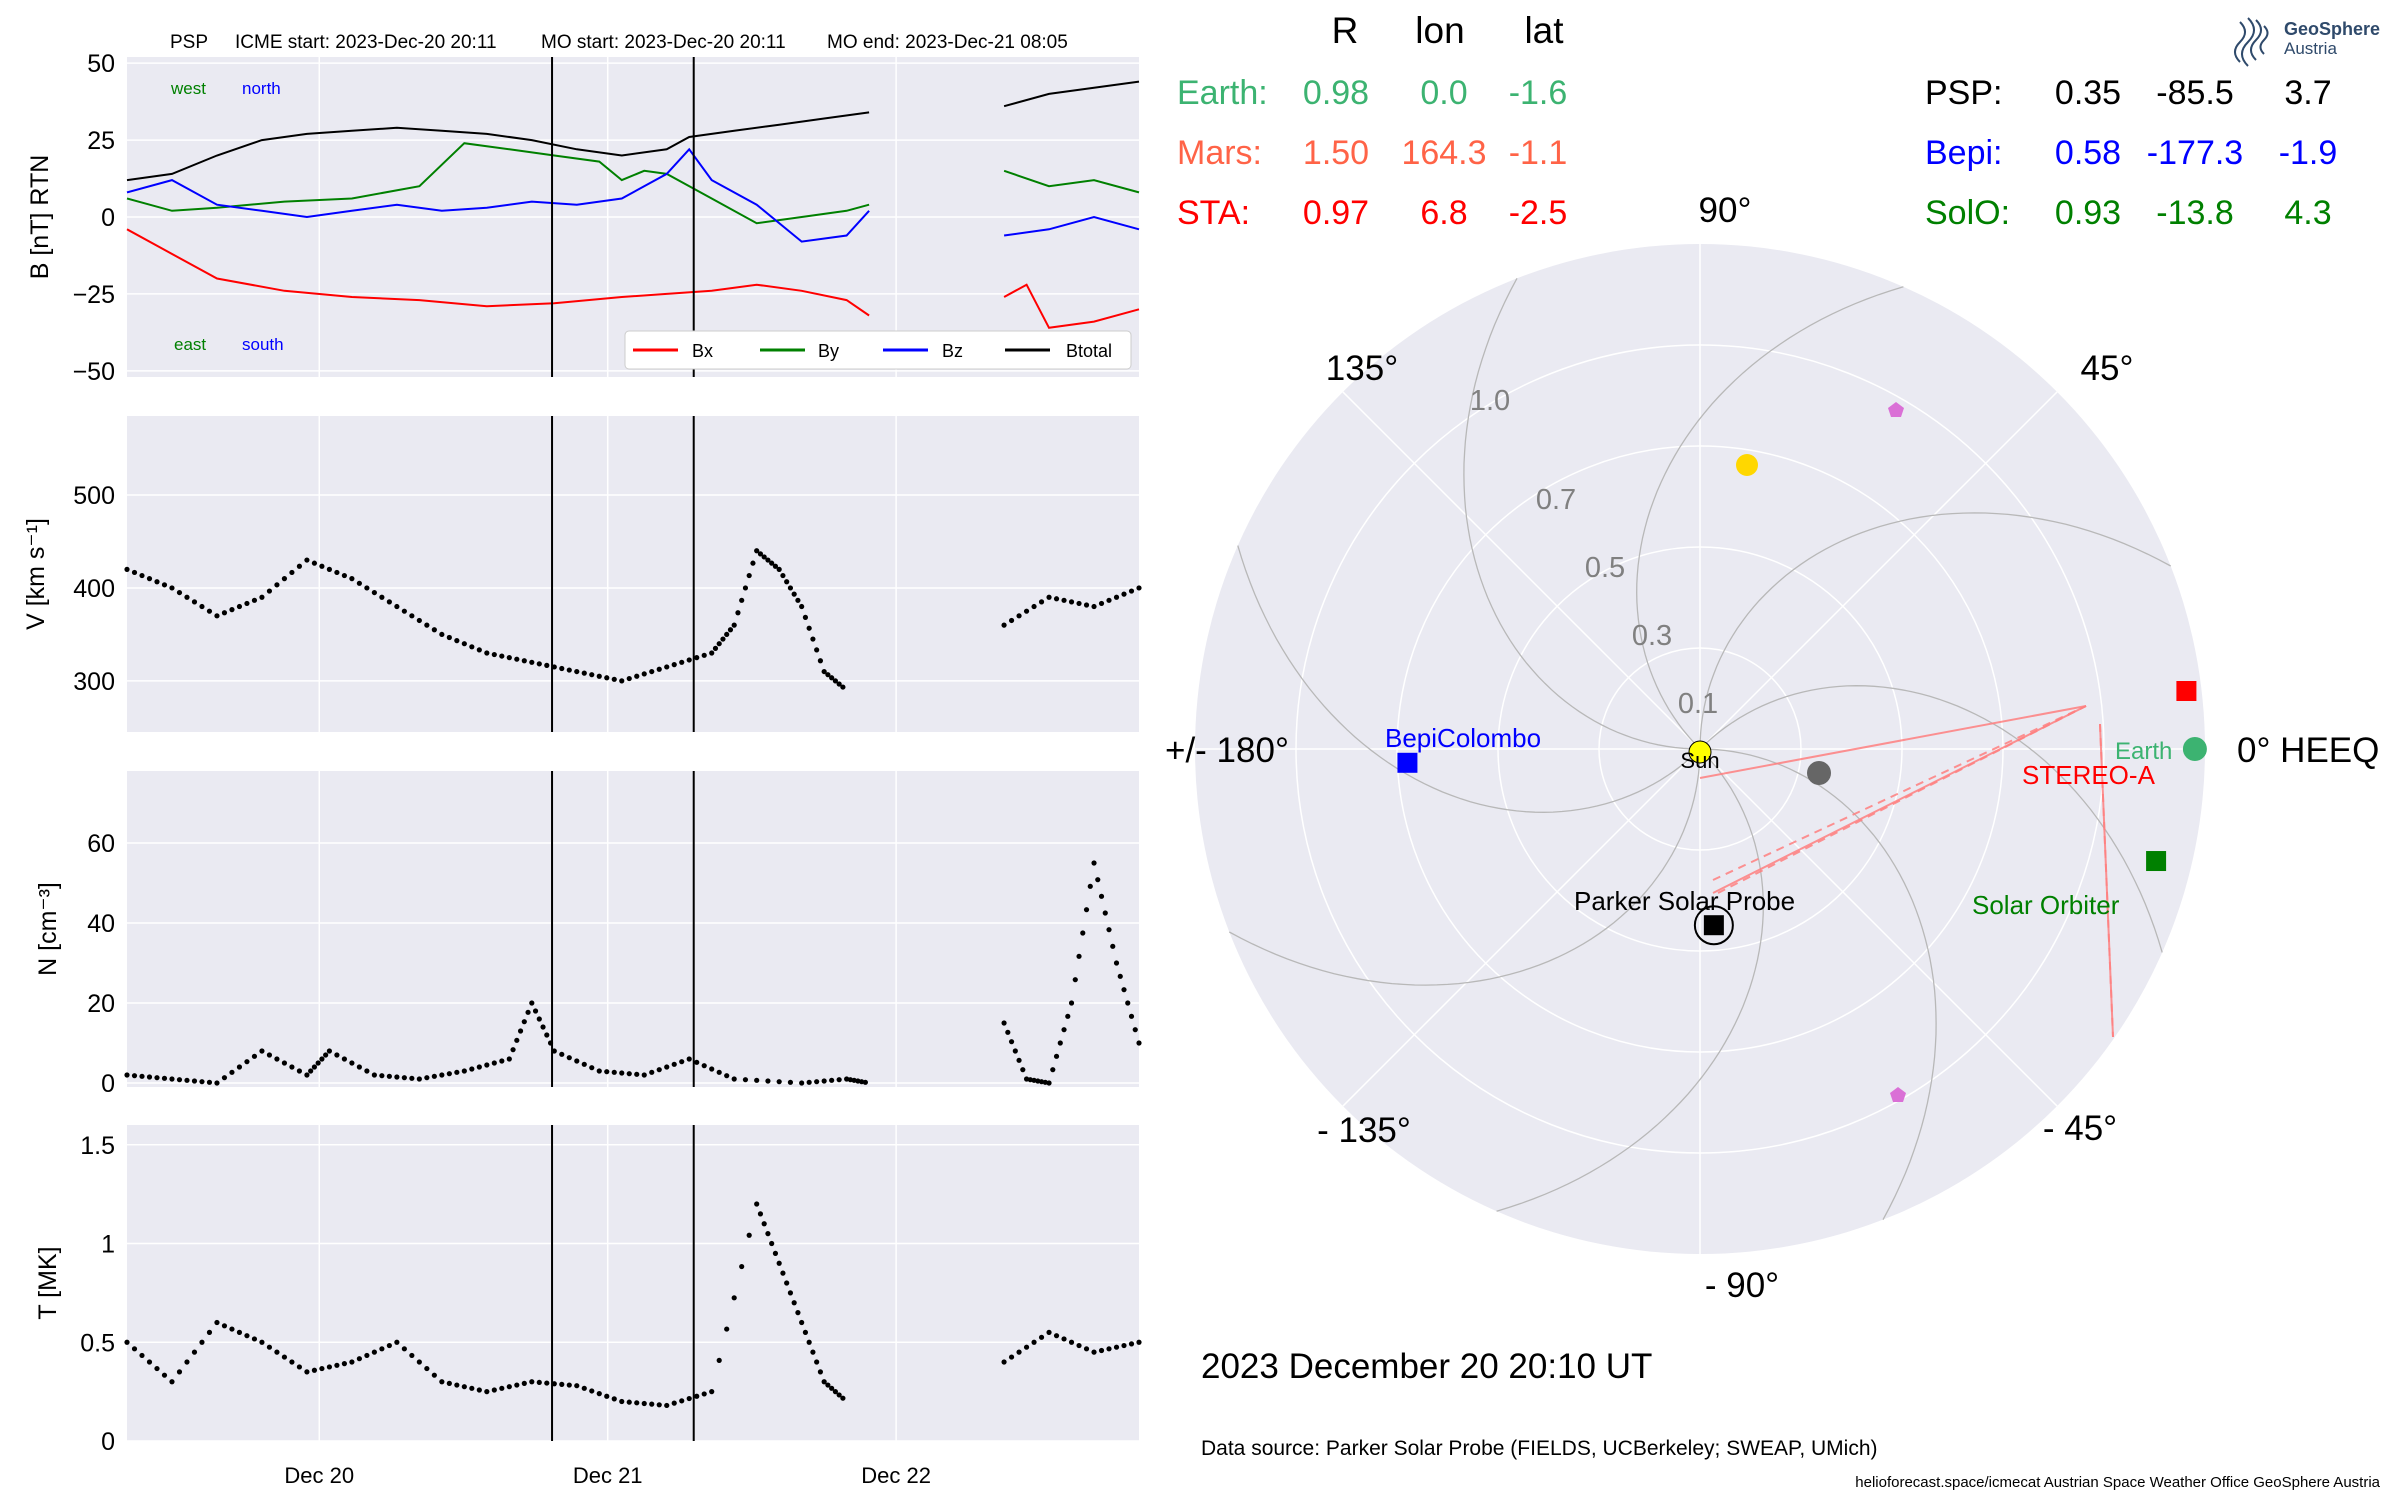  I want to click on planet-gray-marker, so click(1819, 773).